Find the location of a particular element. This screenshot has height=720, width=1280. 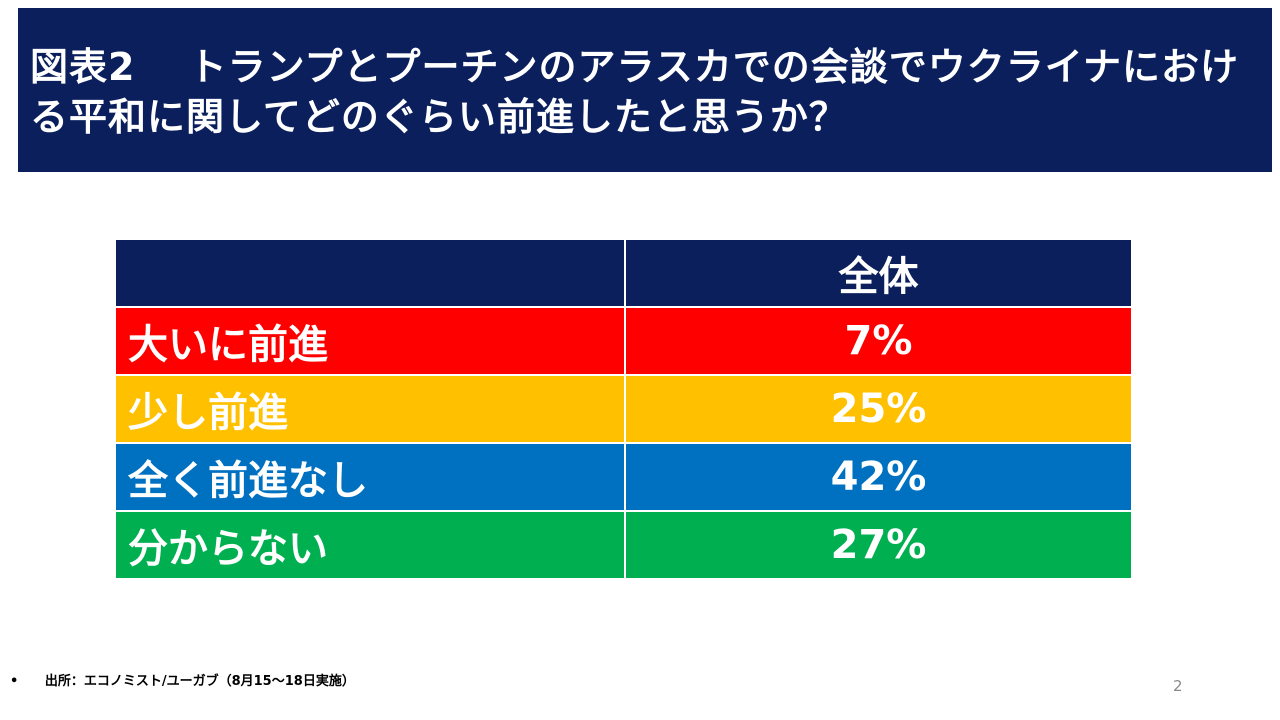

row-label: 全く前進なし is located at coordinates (371, 477).